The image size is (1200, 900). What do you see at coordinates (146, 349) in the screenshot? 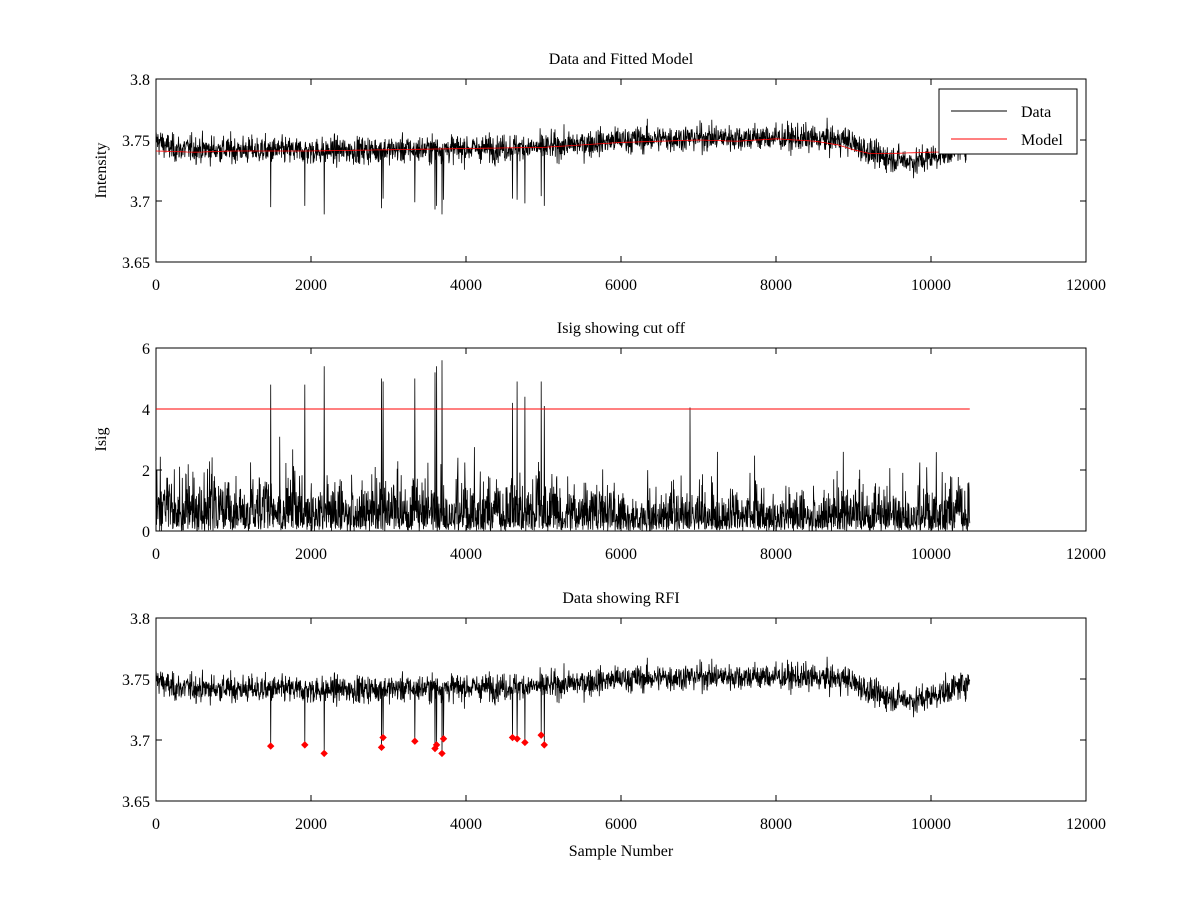
I see `y-tick-label: 6` at bounding box center [146, 349].